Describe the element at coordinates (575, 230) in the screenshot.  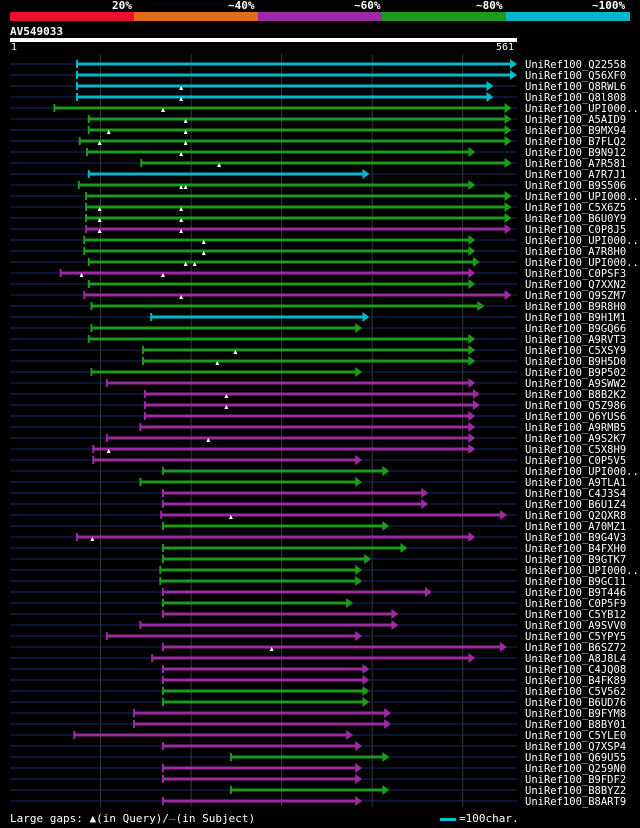
I see `hit-label: UniRef100_C0P8J5` at that location.